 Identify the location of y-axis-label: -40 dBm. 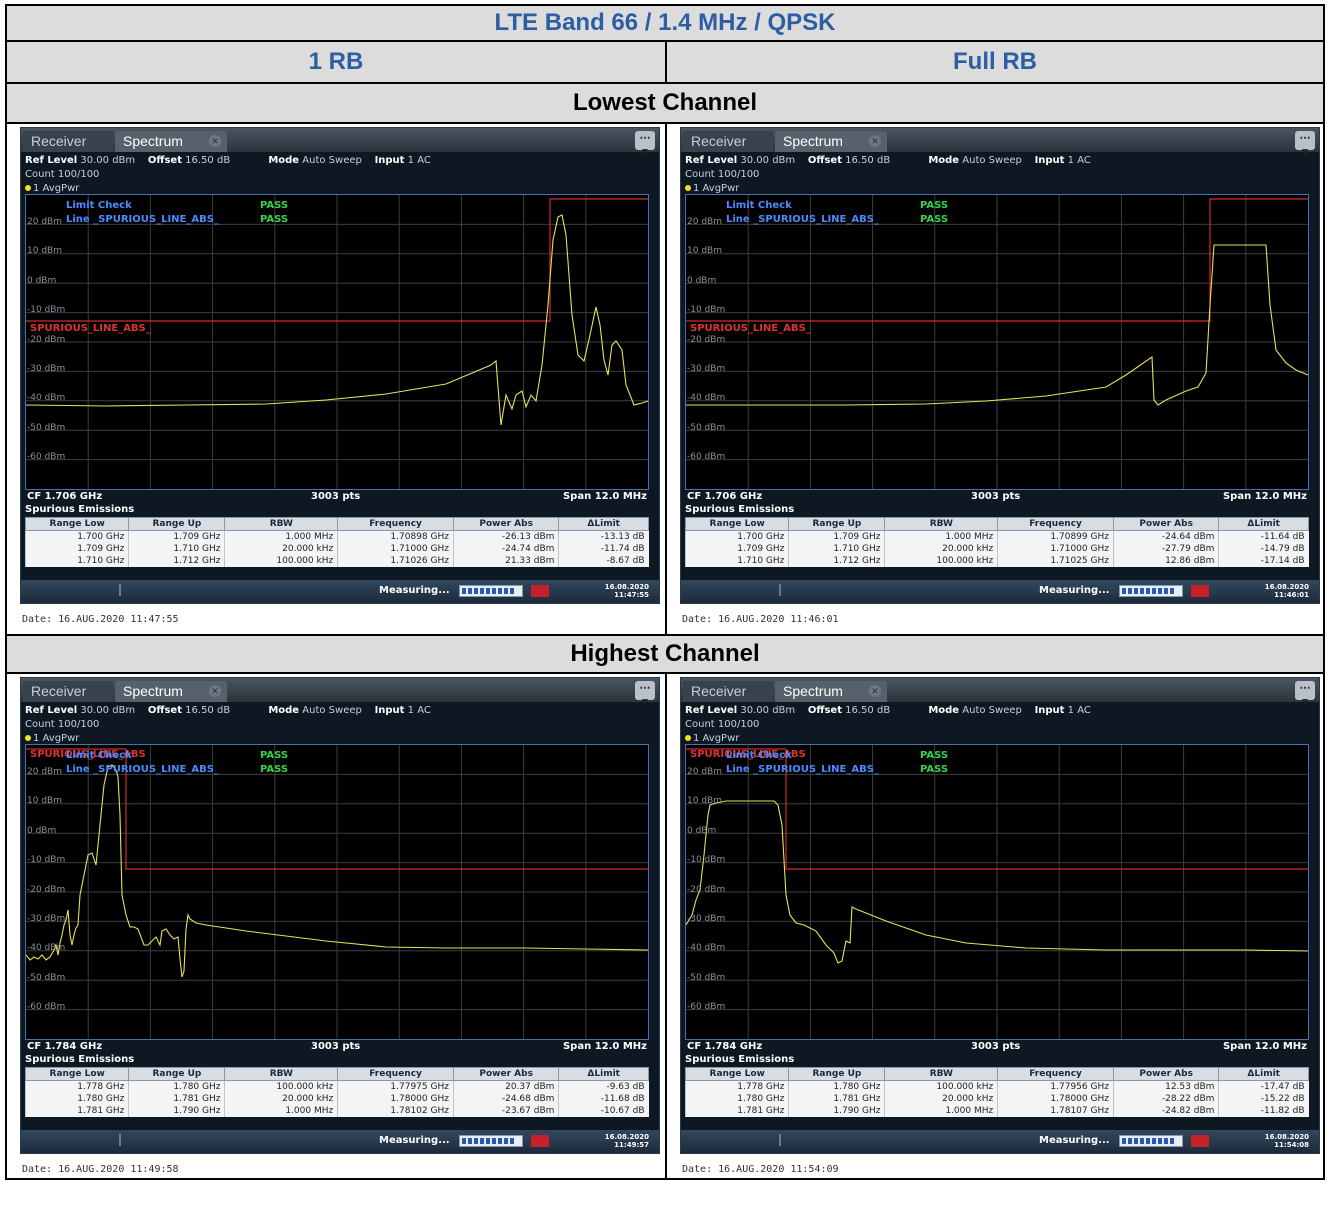
(46, 948).